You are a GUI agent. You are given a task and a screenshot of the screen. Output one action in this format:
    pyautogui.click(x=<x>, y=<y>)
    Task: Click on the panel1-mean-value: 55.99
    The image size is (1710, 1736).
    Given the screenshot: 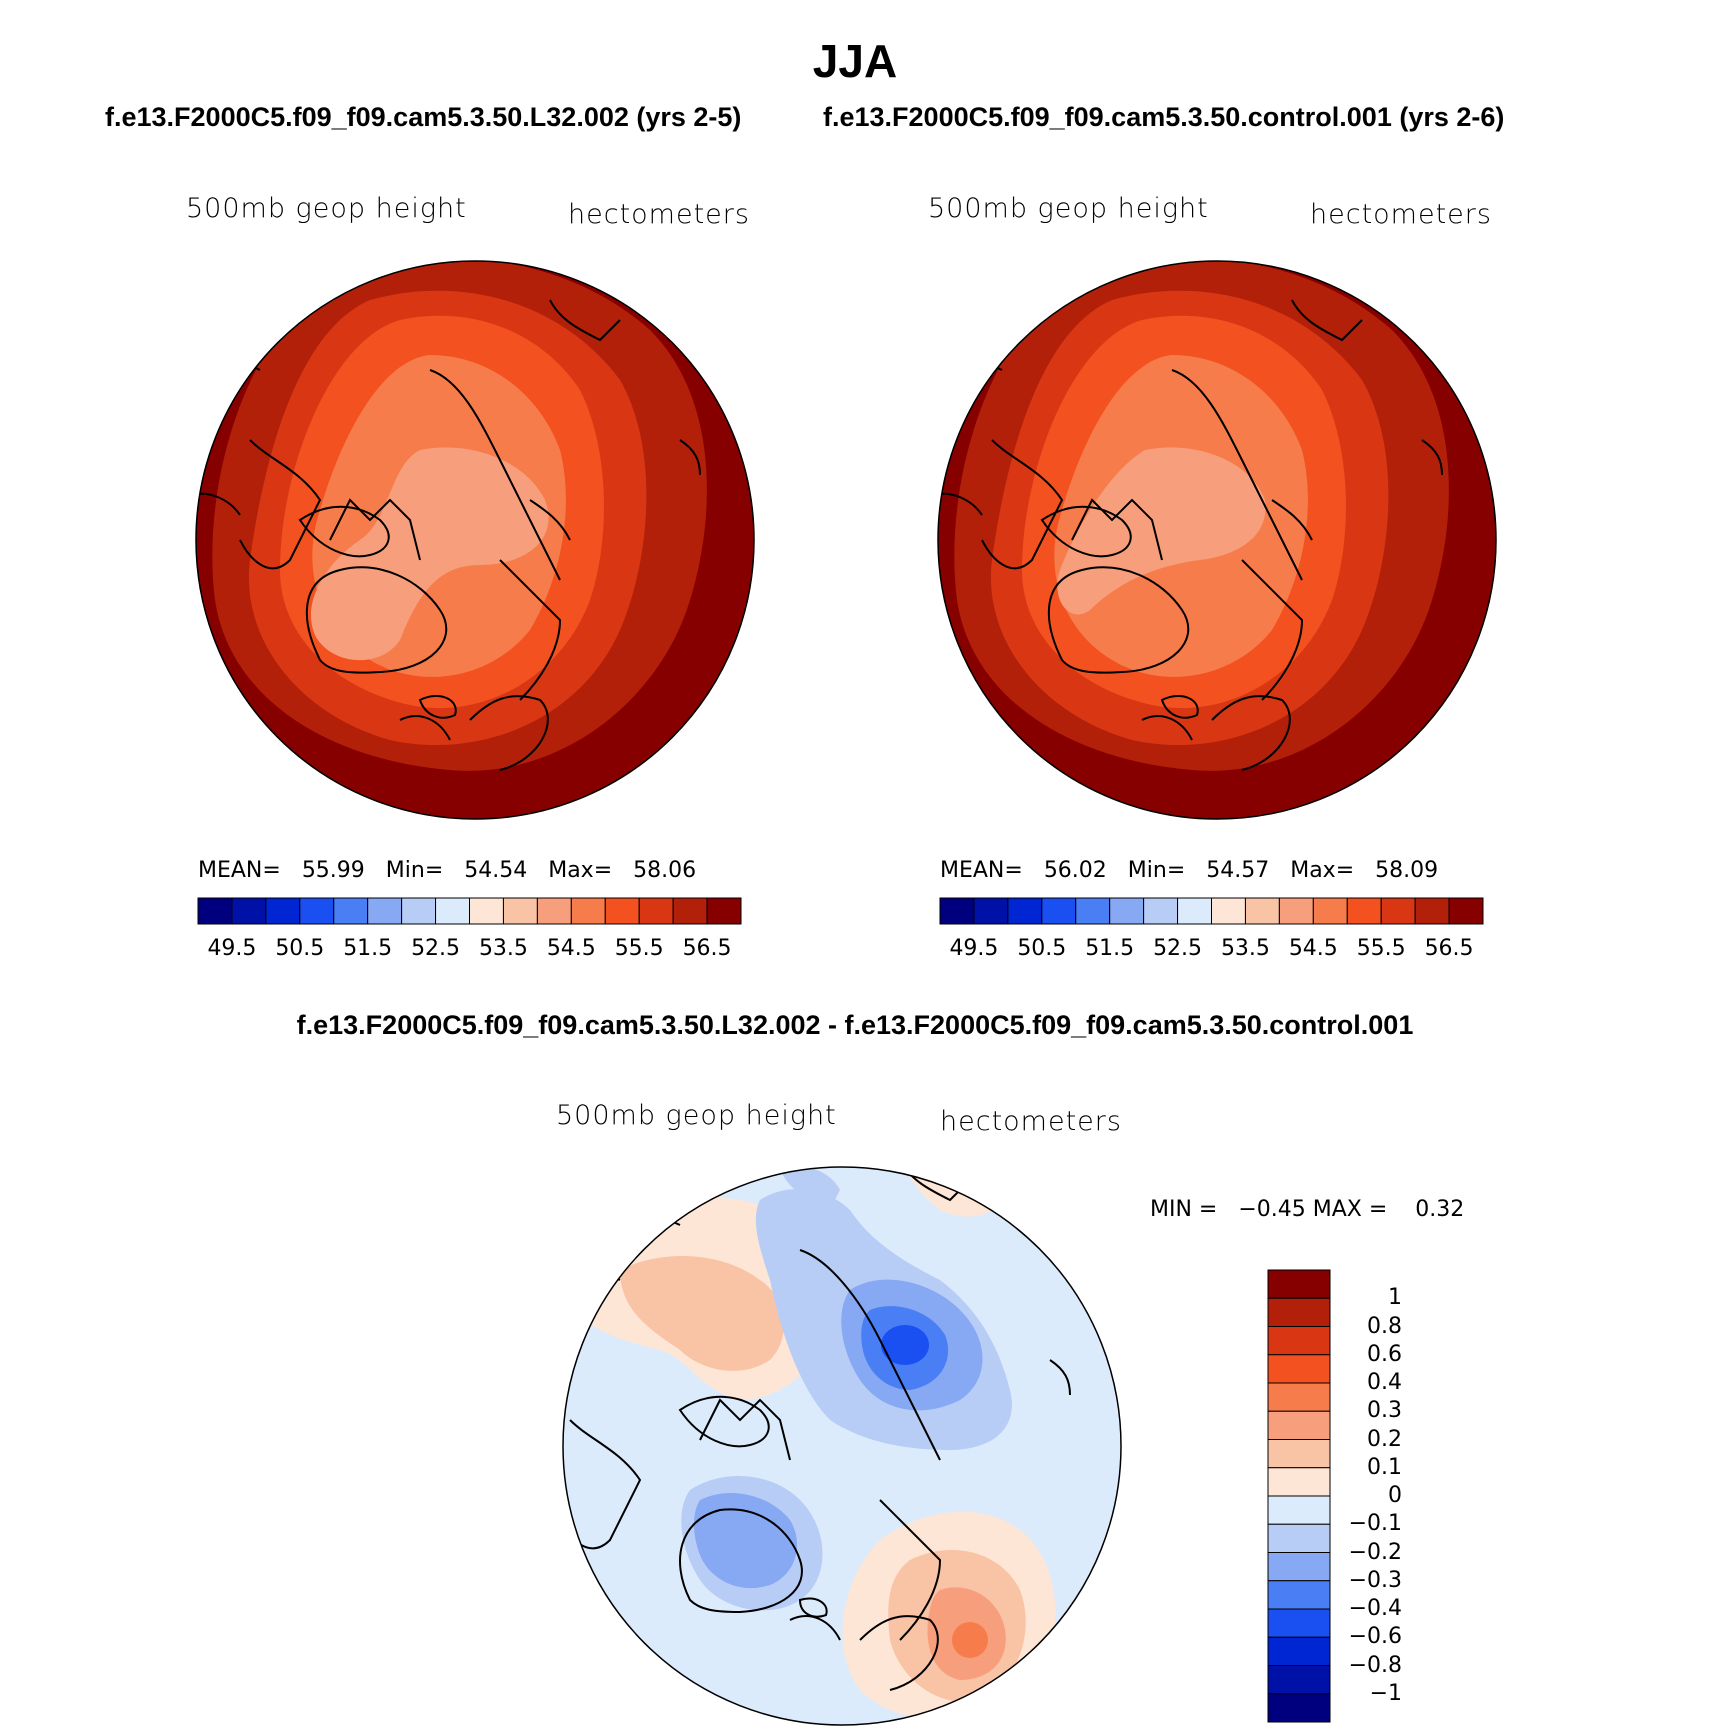 What is the action you would take?
    pyautogui.click(x=333, y=870)
    